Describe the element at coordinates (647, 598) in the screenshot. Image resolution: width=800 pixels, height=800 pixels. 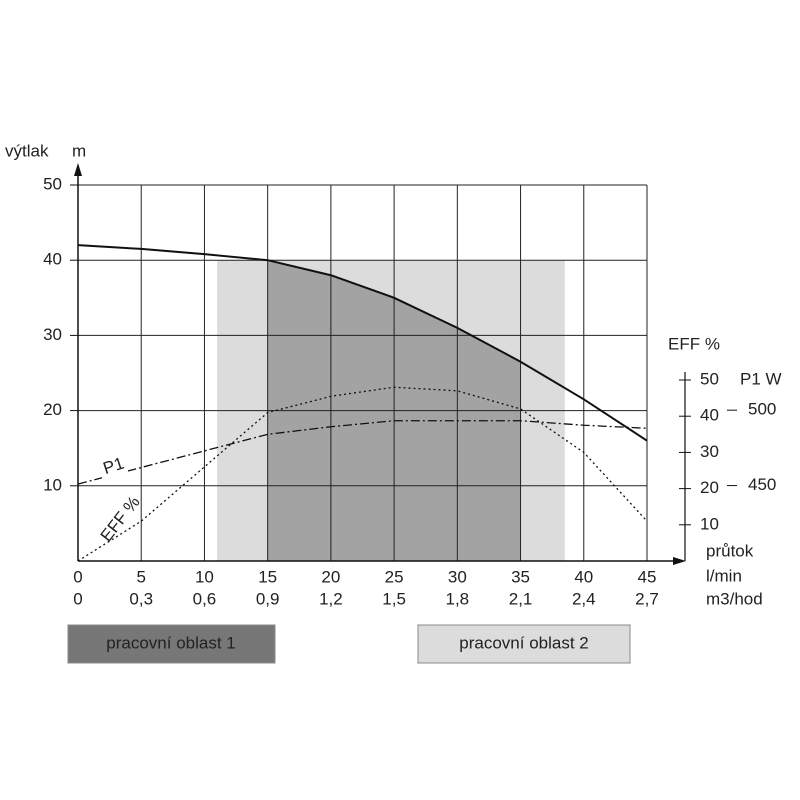
I see `x2-tick-label: 2,7` at that location.